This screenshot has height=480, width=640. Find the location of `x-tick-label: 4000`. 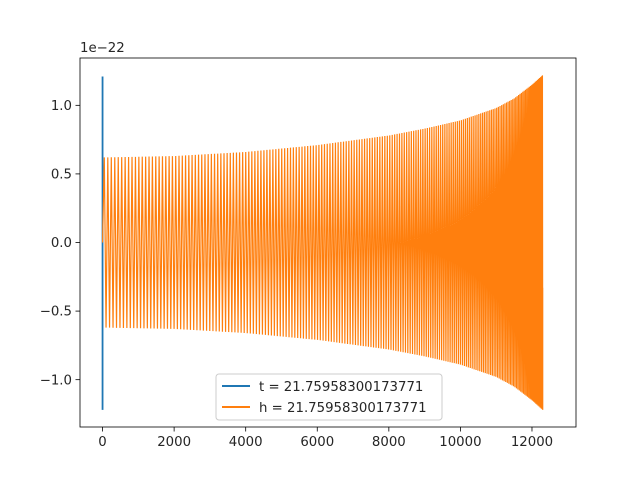

x-tick-label: 4000 is located at coordinates (246, 442).